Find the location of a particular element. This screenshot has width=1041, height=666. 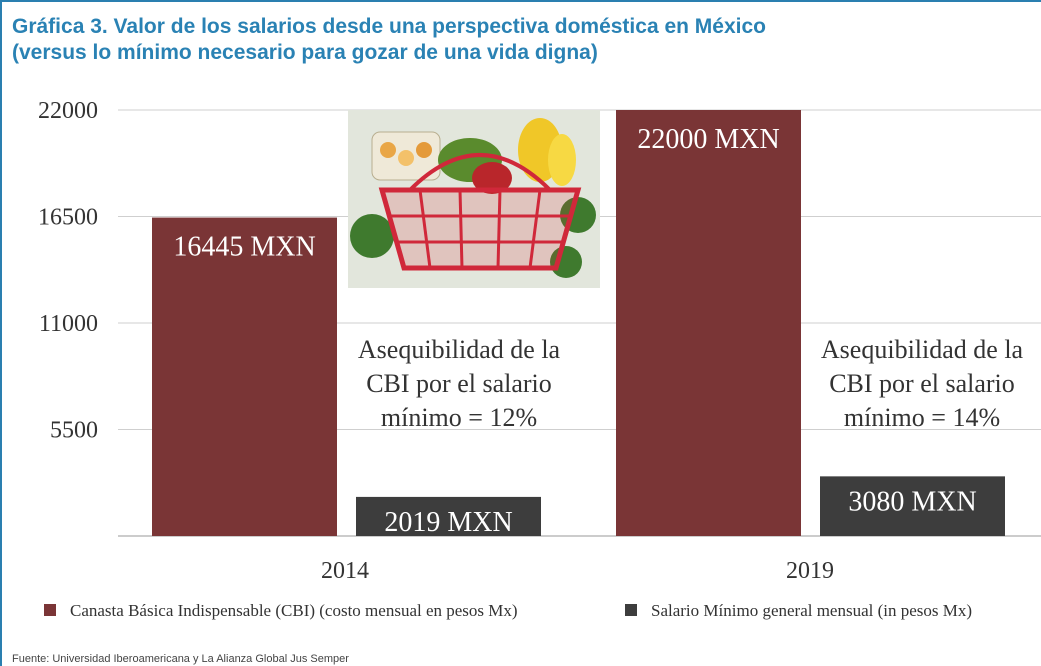

y-tick-label: 5500 is located at coordinates (74, 431).